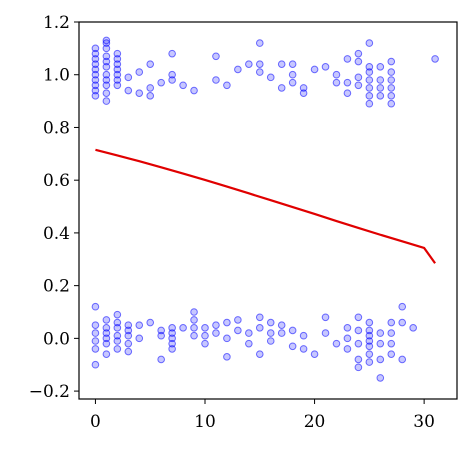 The height and width of the screenshot is (452, 474). Describe the element at coordinates (205, 422) in the screenshot. I see `x-tick-label: 10` at that location.